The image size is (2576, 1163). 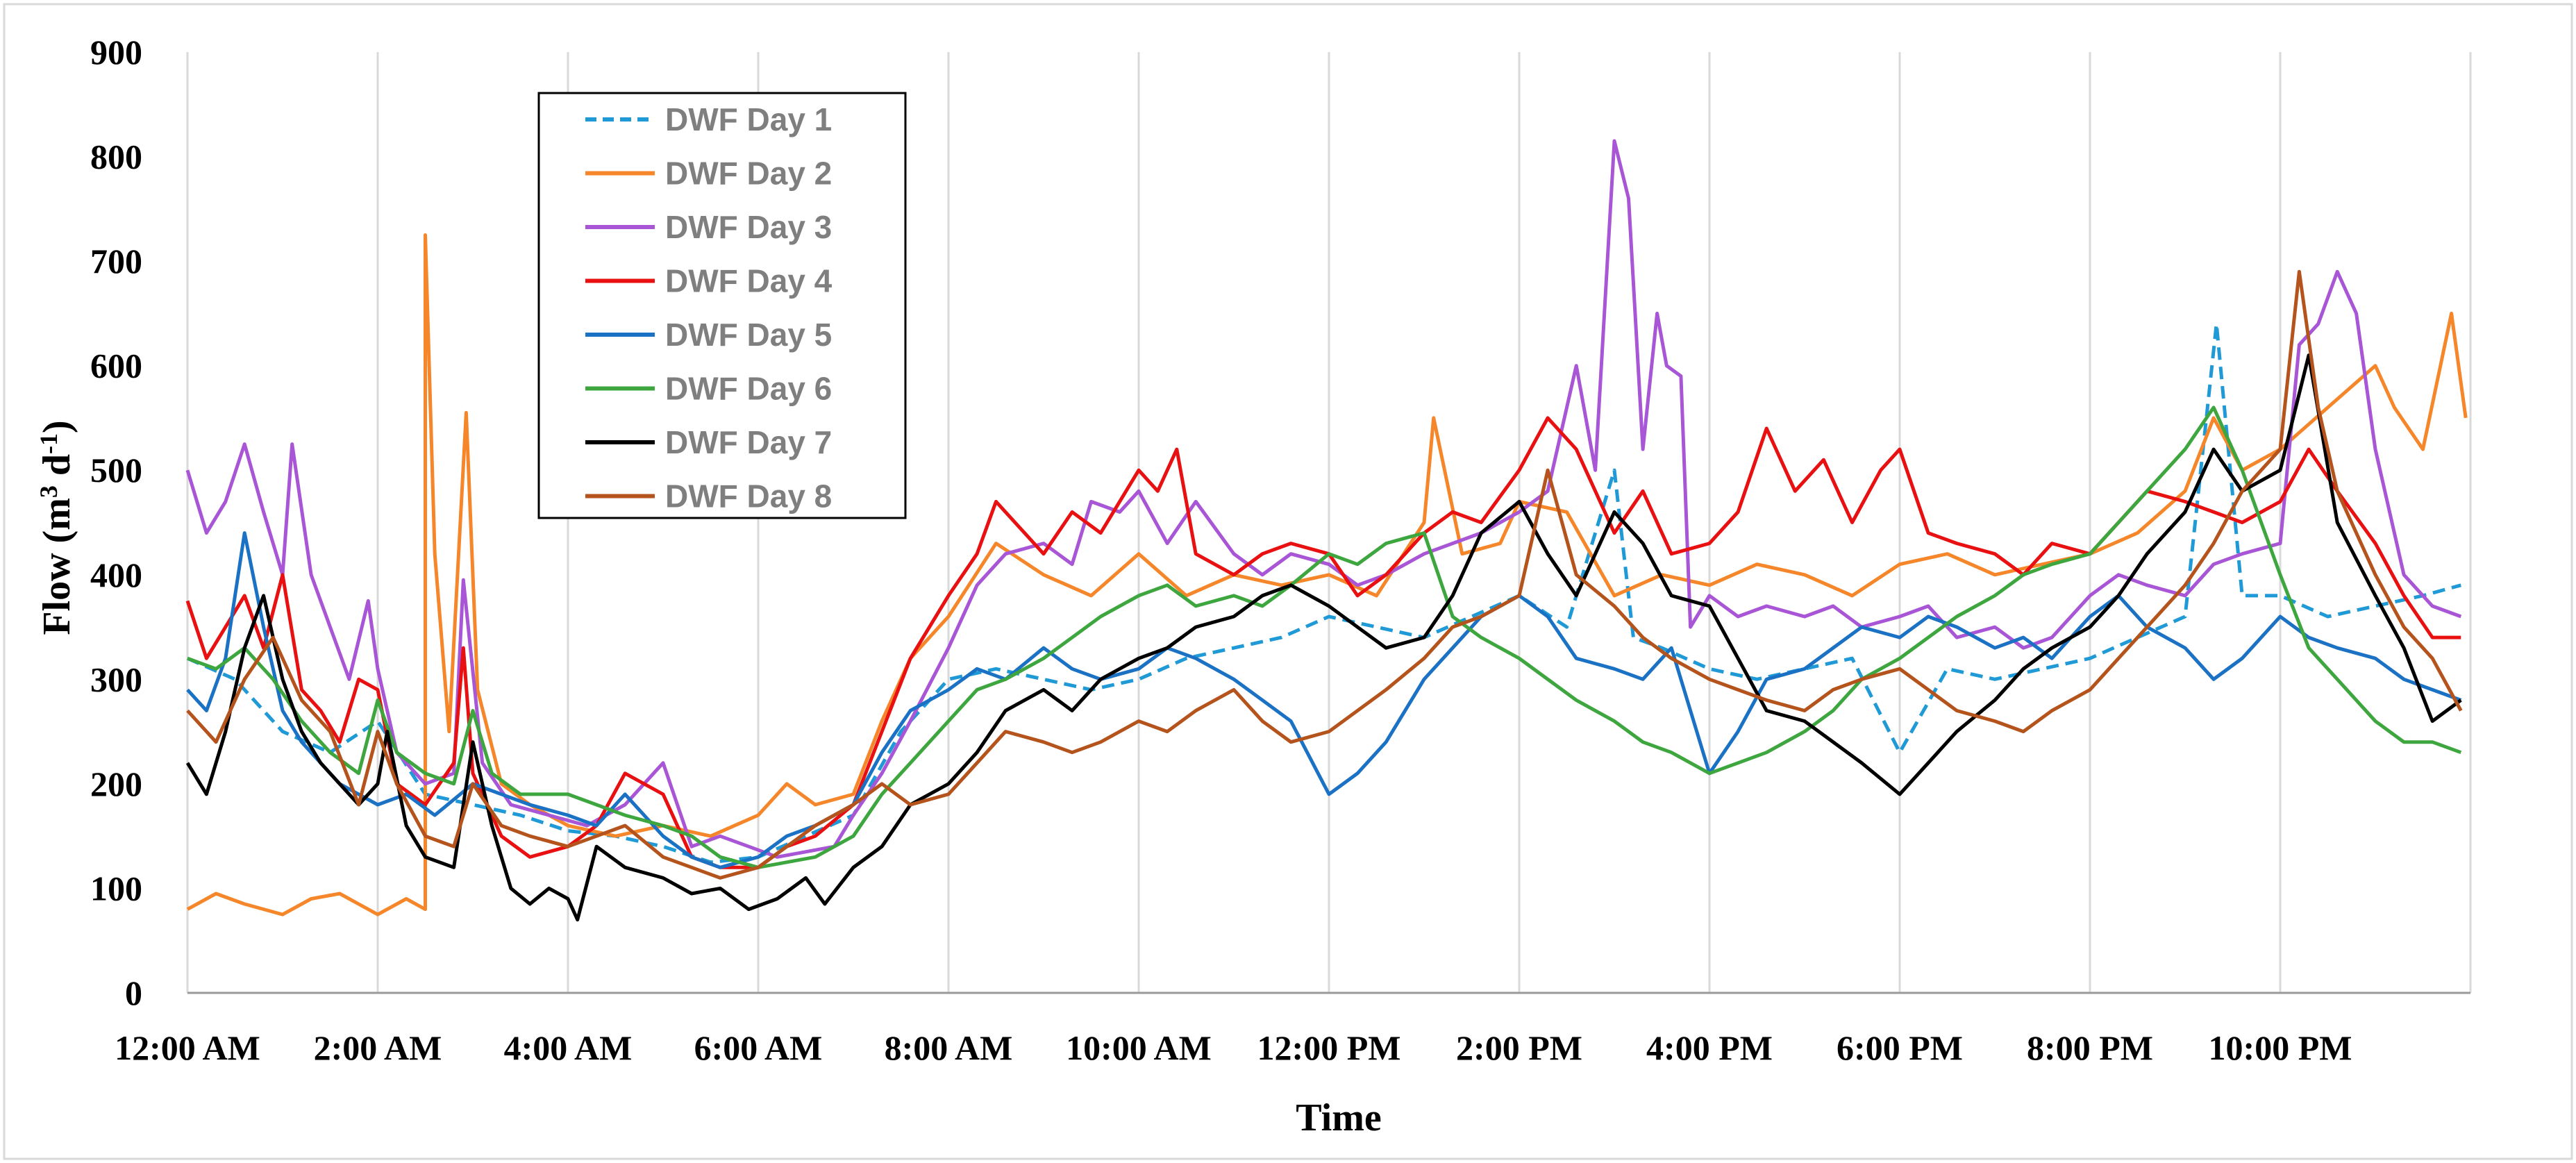 I want to click on legend-label-day-7: DWF Day 7, so click(x=748, y=442).